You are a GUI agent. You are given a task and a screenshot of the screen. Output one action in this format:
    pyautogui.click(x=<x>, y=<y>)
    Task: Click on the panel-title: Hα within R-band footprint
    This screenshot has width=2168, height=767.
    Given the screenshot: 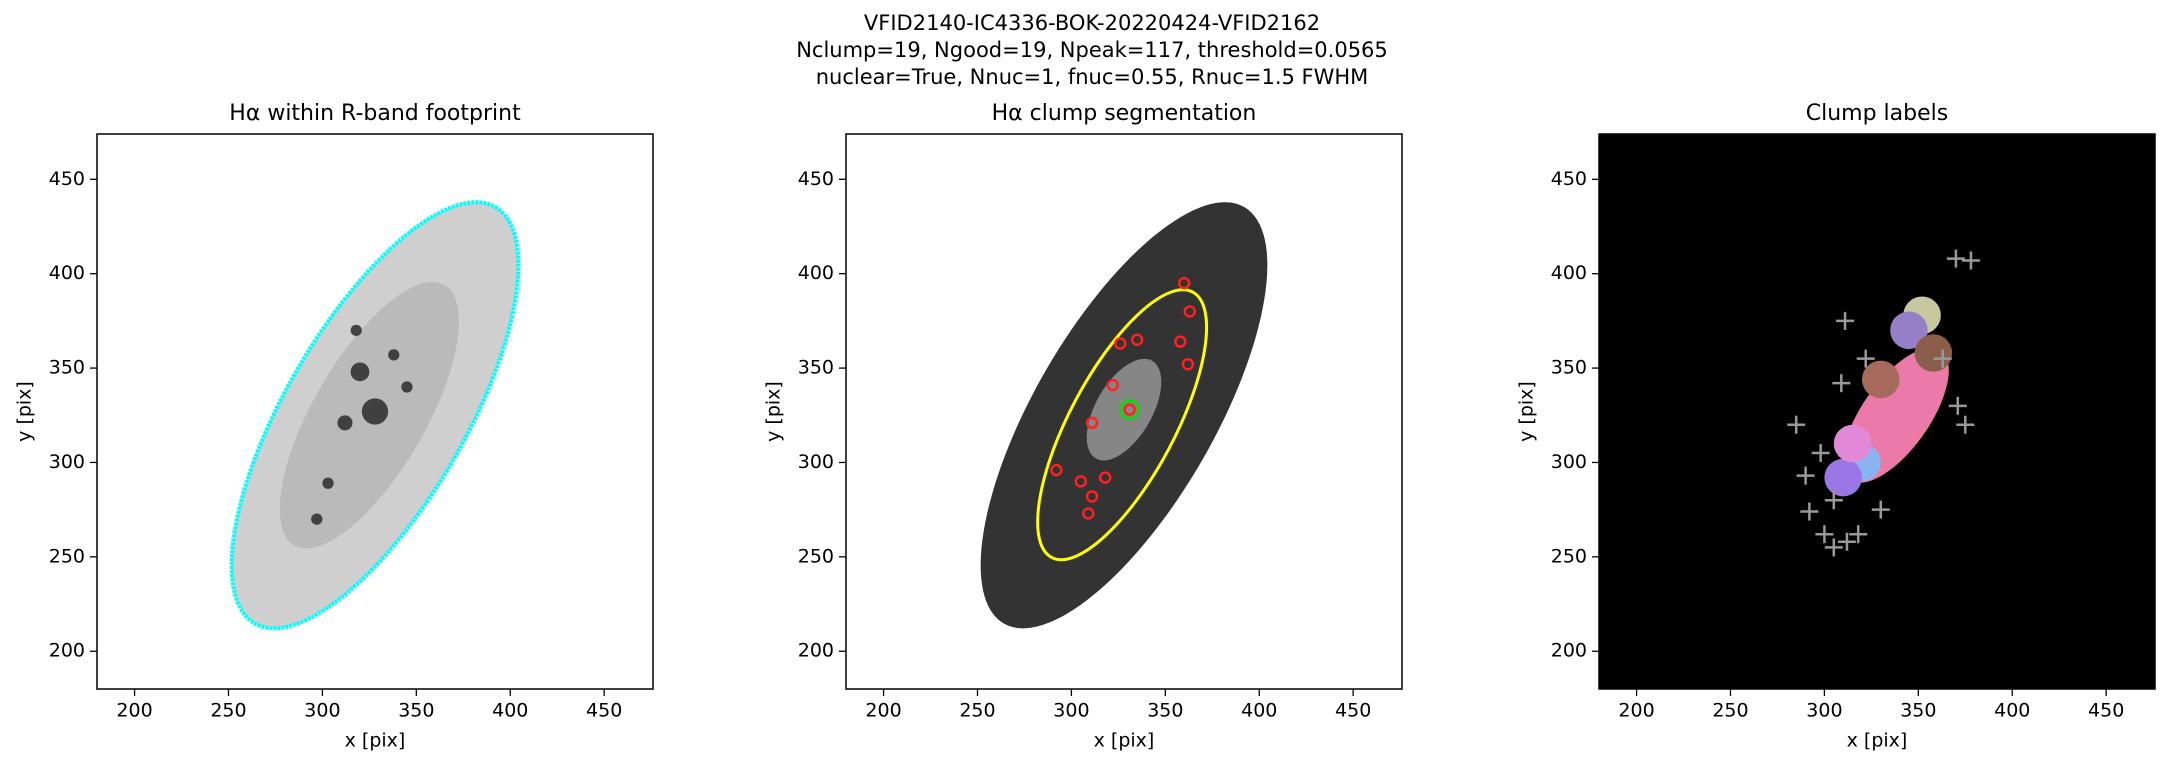 What is the action you would take?
    pyautogui.click(x=375, y=113)
    